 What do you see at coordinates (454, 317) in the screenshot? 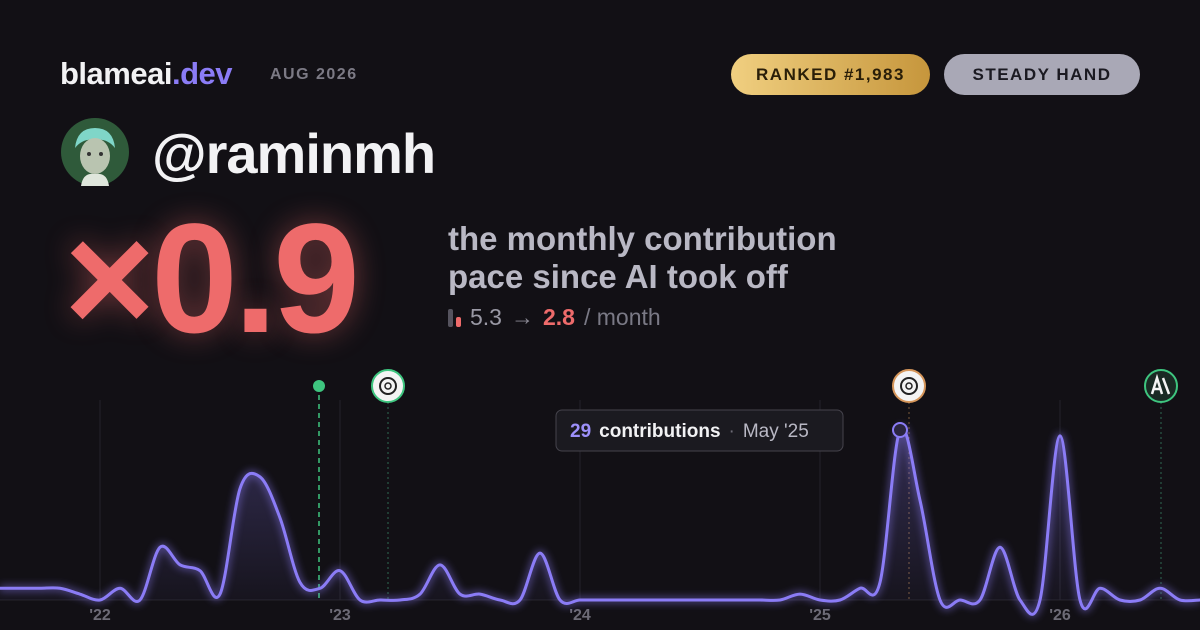
I see `mini-bars` at bounding box center [454, 317].